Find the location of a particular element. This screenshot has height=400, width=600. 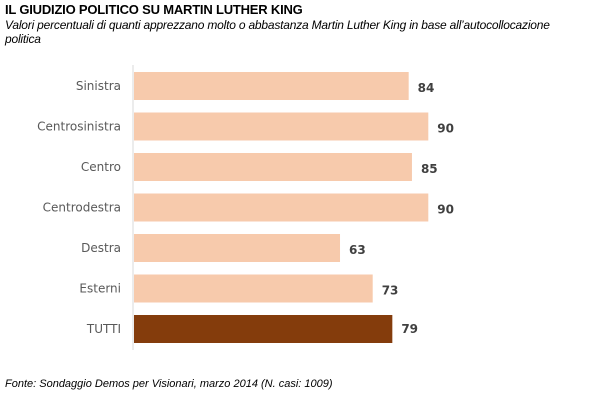

category-label: Centrosinistra is located at coordinates (79, 127).